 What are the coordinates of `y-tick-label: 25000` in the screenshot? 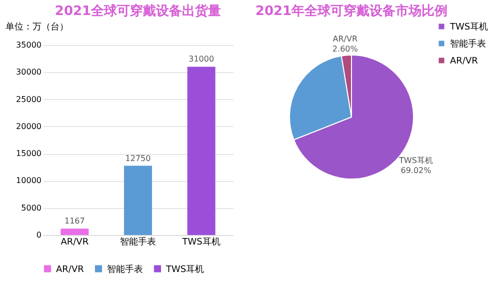 It's located at (29, 99).